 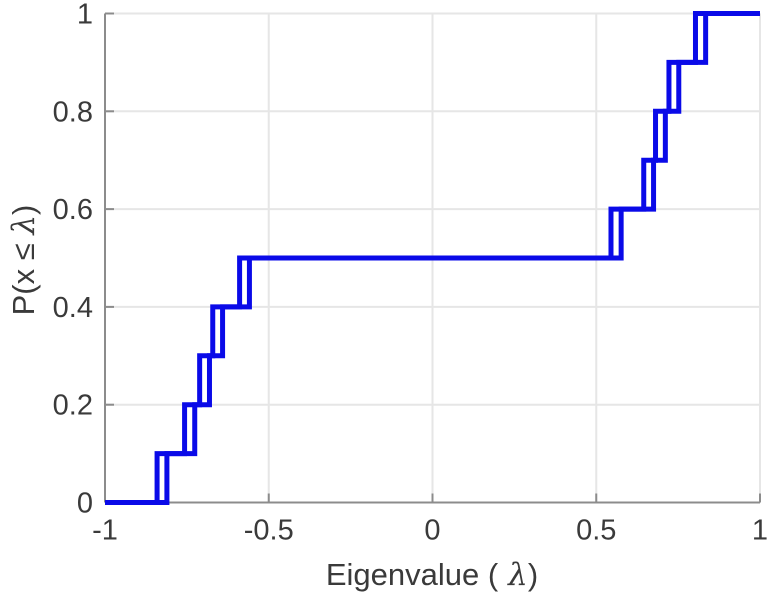 I want to click on y-tick-label: 0.6, so click(x=73, y=210).